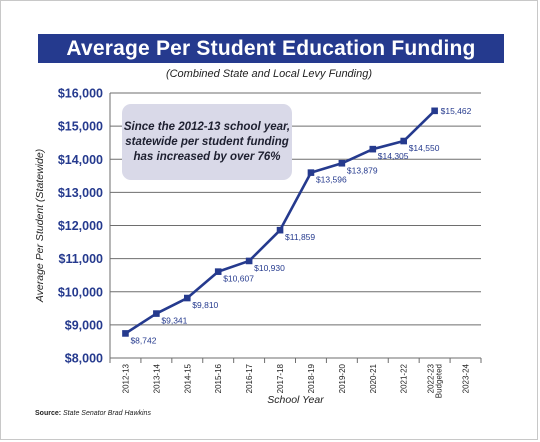  Describe the element at coordinates (249, 378) in the screenshot. I see `x-tick-label: 2016-17` at that location.